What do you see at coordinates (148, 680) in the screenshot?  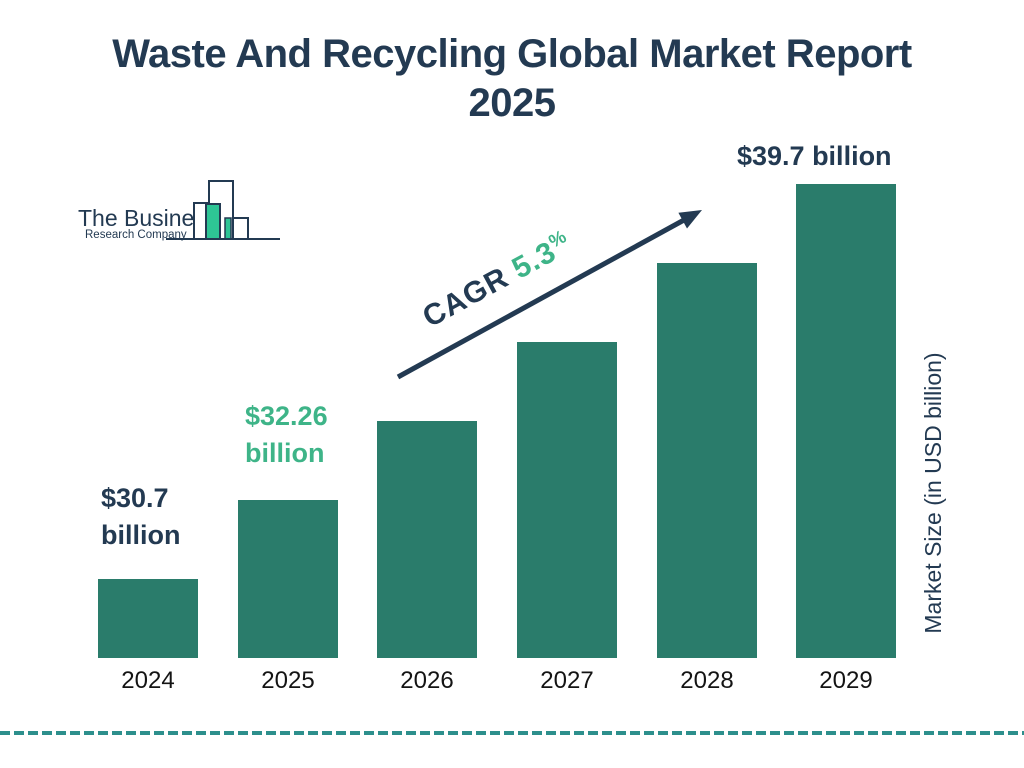 I see `x-axis-label-2024: 2024` at bounding box center [148, 680].